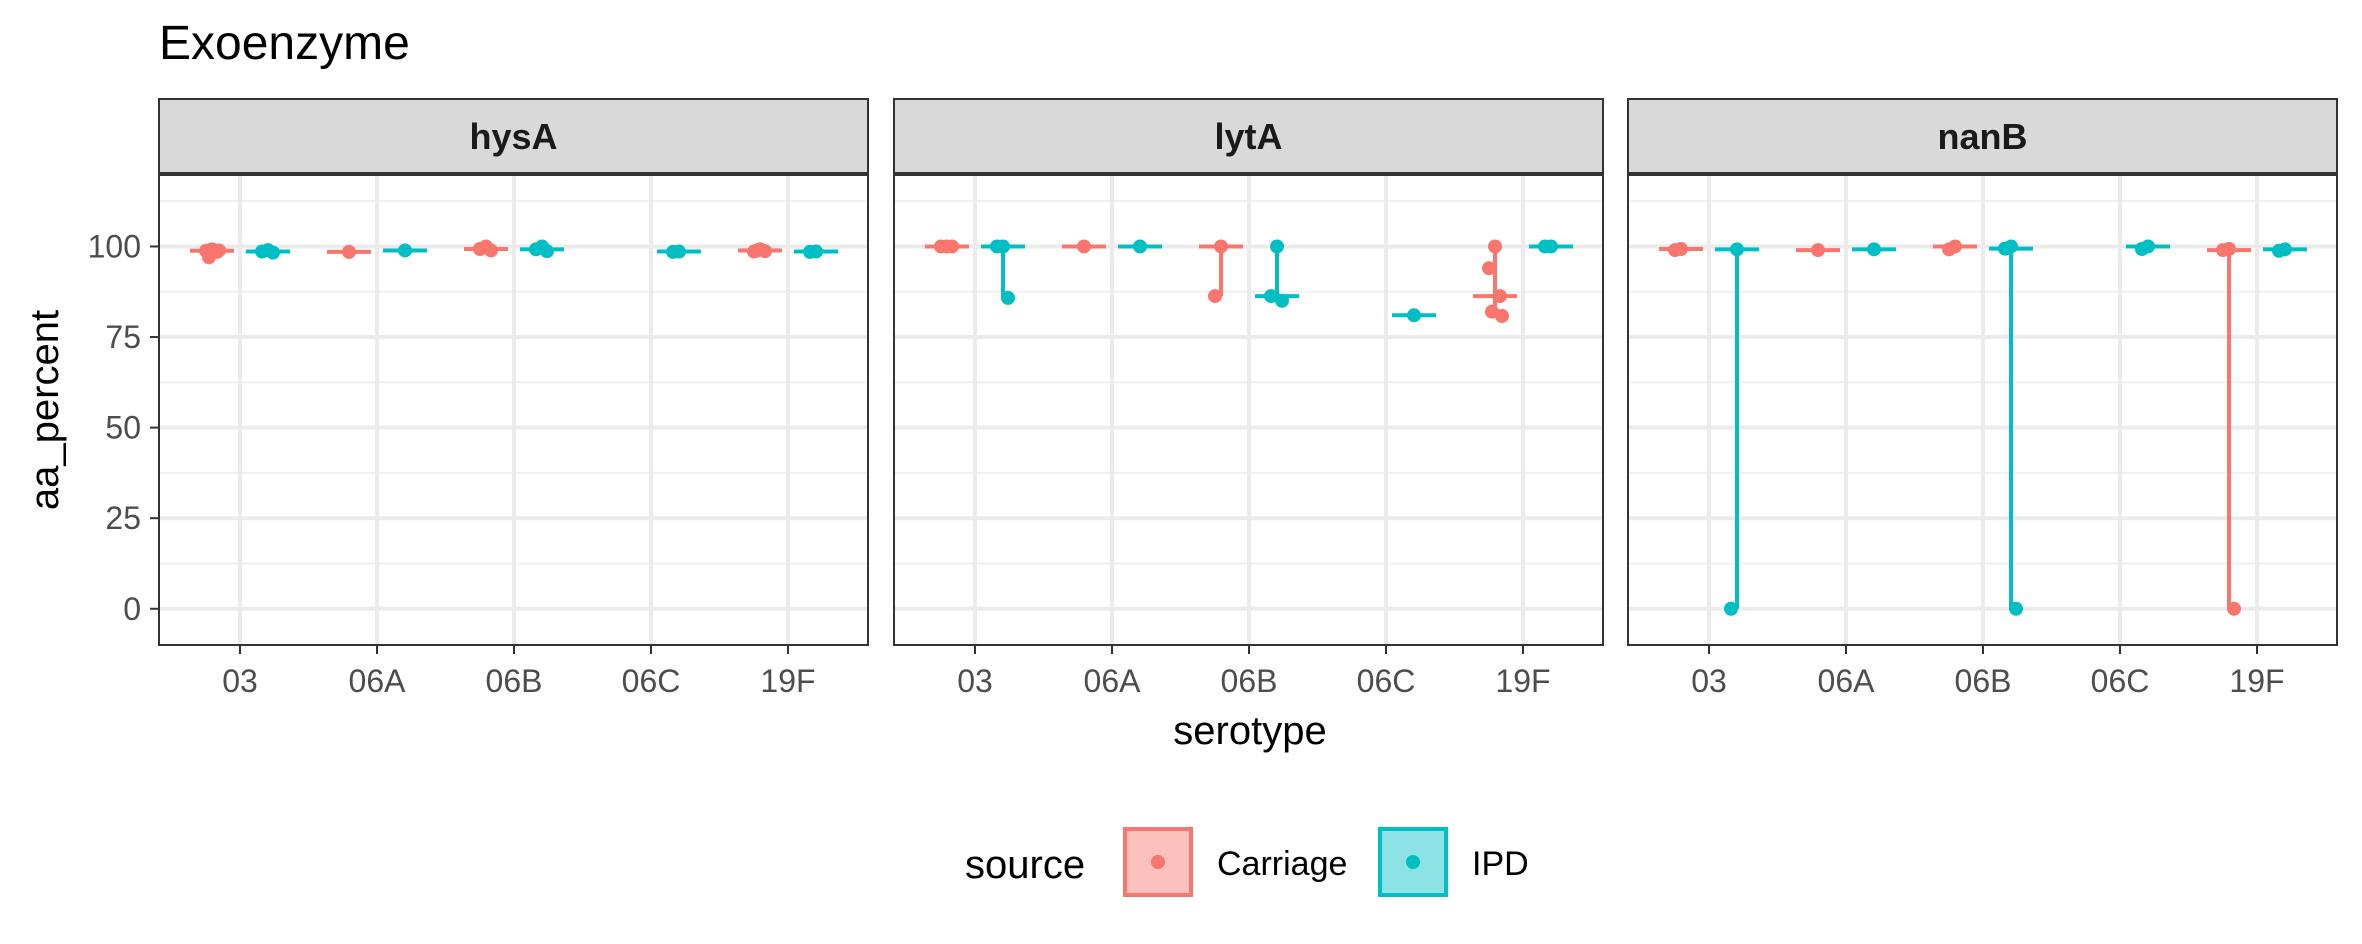 The height and width of the screenshot is (944, 2362). Describe the element at coordinates (123, 518) in the screenshot. I see `y-tick-label: 25` at that location.